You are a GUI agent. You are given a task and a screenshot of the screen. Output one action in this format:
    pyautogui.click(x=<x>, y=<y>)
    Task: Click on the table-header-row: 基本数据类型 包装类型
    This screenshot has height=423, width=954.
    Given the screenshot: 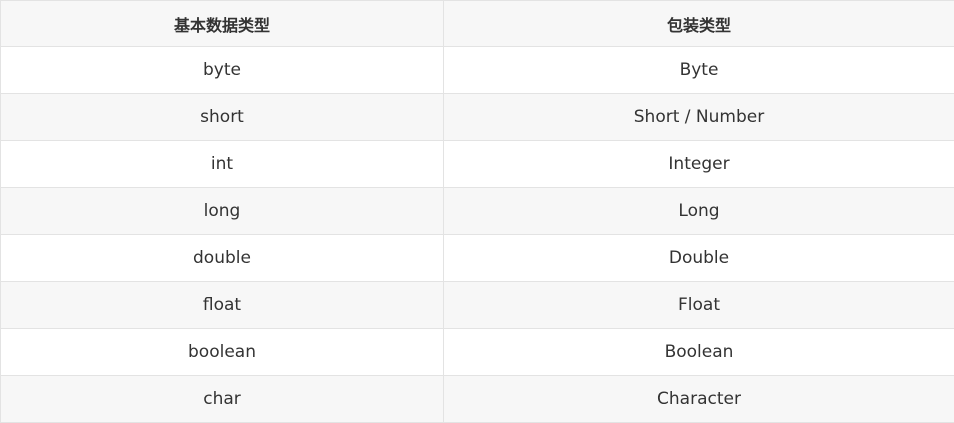 What is the action you would take?
    pyautogui.click(x=477, y=24)
    